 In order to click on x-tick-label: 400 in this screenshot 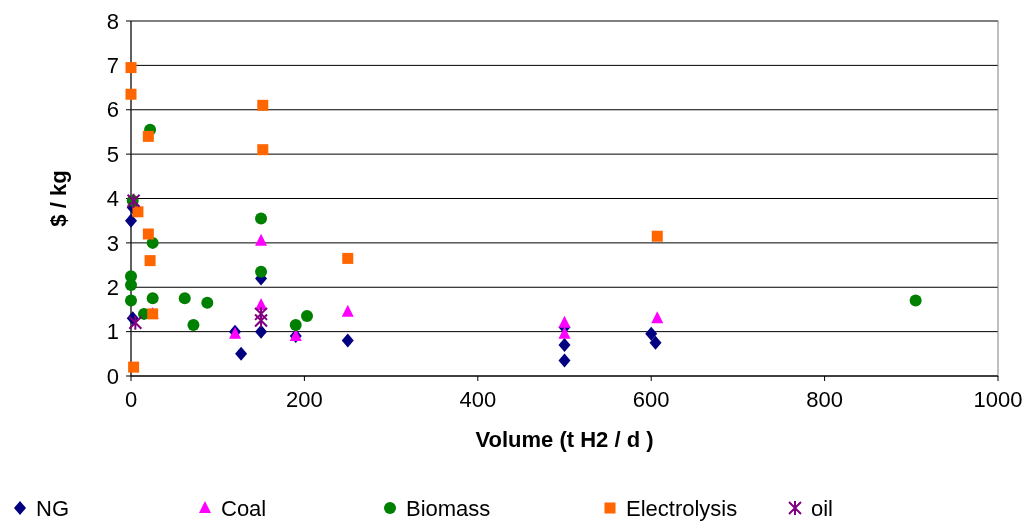, I will do `click(478, 399)`.